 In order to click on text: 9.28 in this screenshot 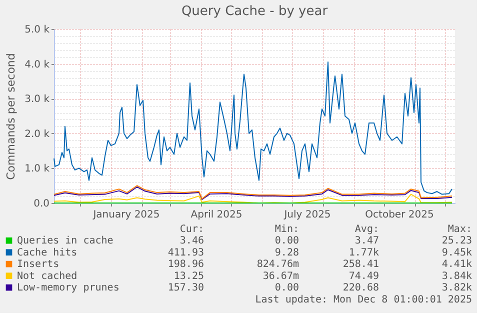, I will do `click(286, 252)`.